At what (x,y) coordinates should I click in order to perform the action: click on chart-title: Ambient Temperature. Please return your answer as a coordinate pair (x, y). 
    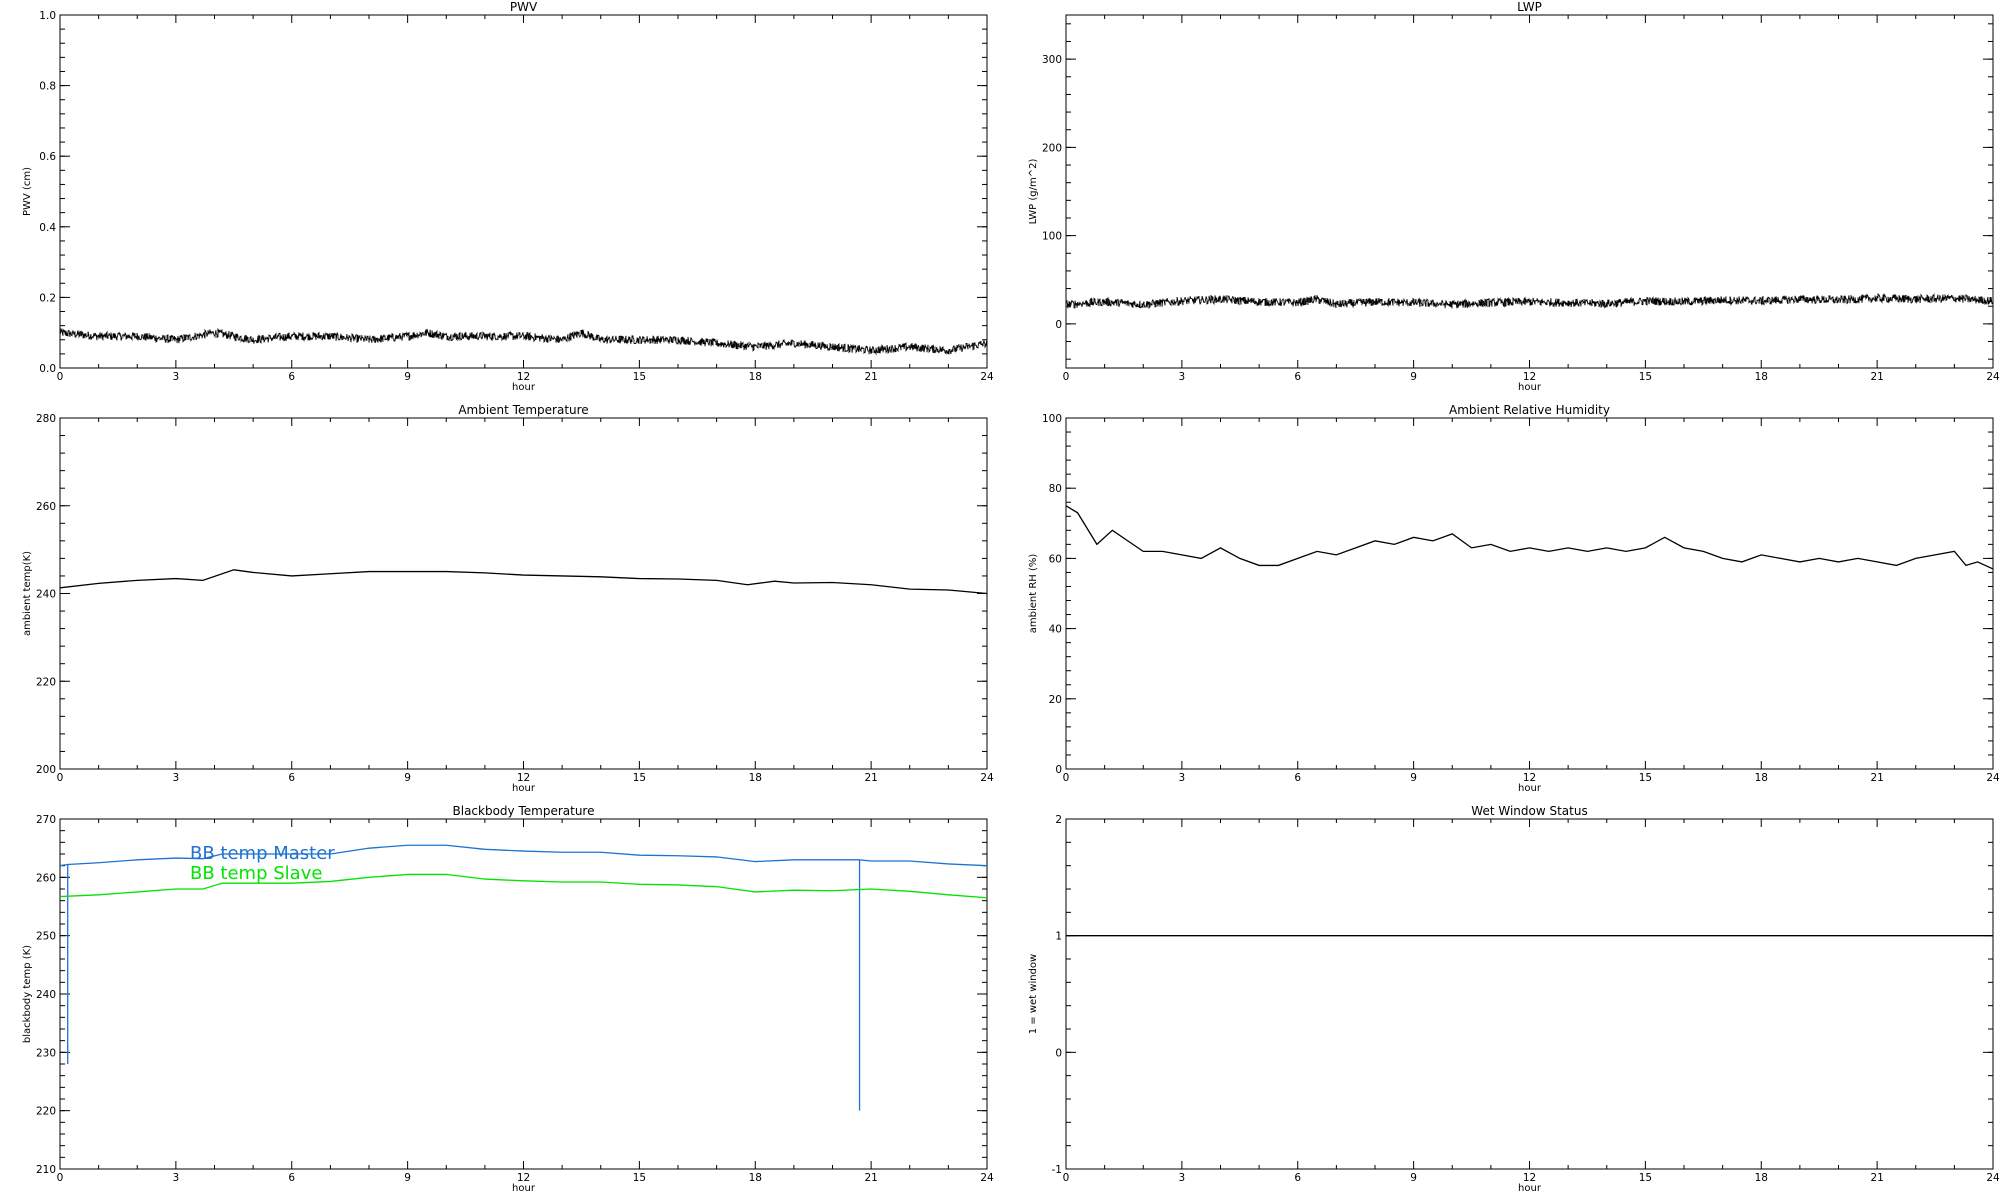
    Looking at the image, I should click on (523, 410).